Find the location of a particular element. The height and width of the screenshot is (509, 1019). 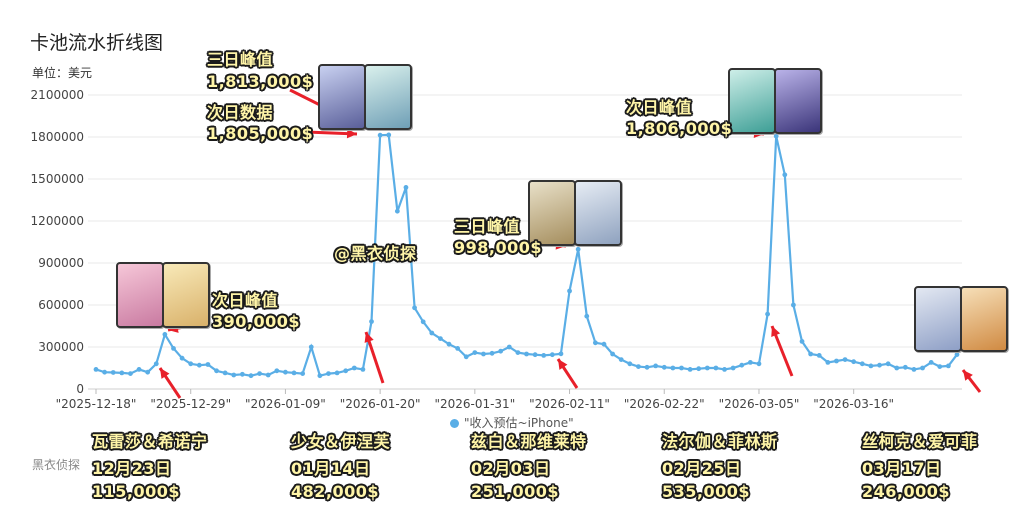

banner-5-date: 03月17日 is located at coordinates (902, 468).